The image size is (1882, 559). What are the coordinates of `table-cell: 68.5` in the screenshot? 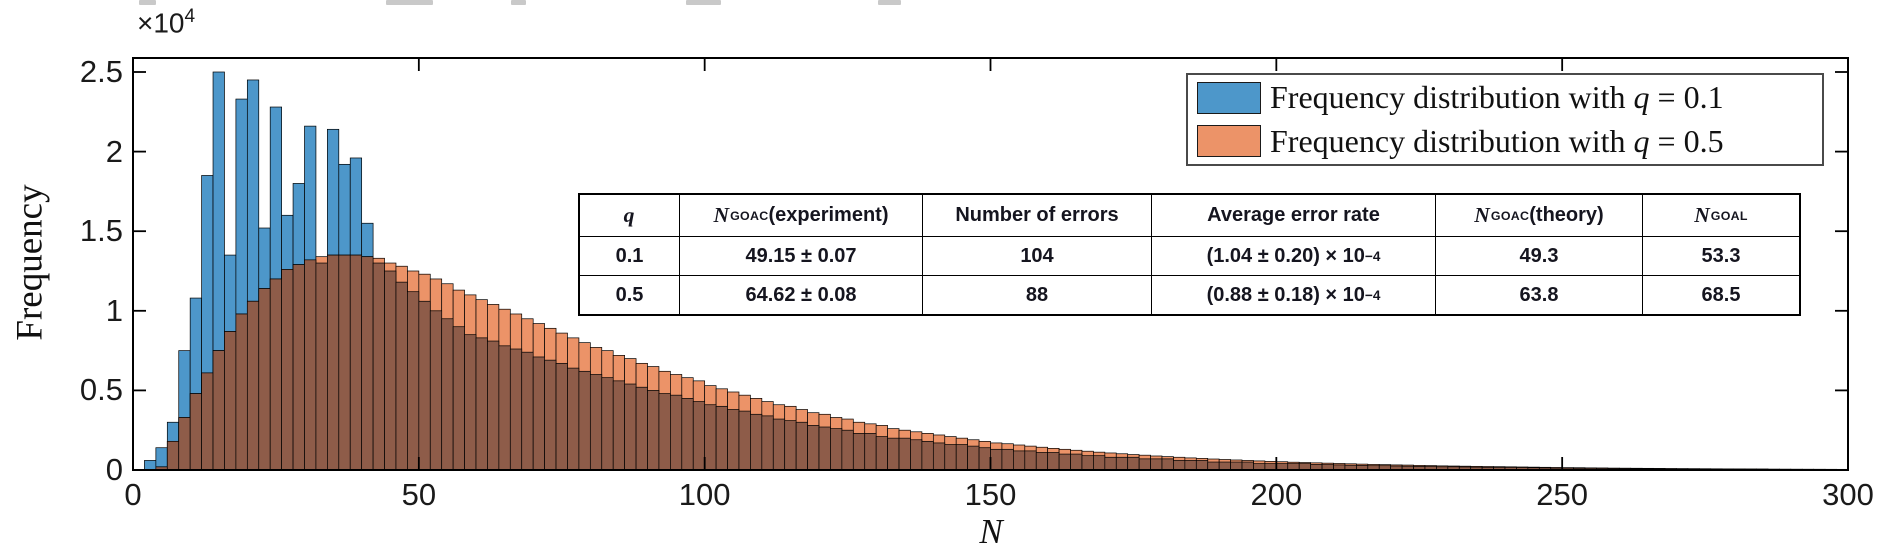 It's located at (1721, 294).